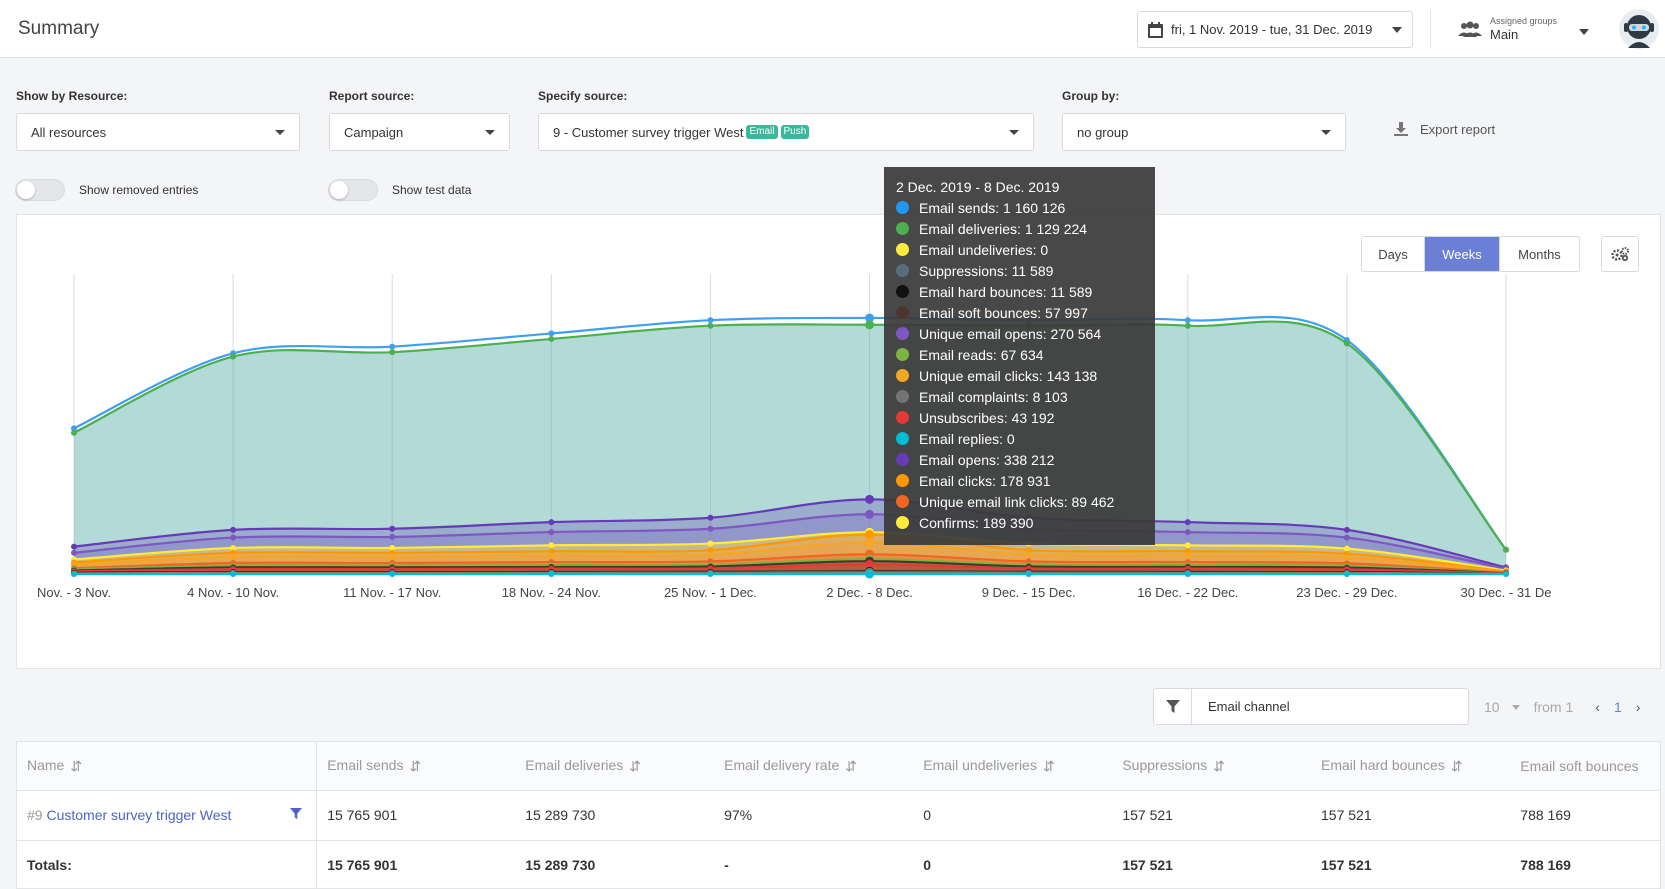 This screenshot has height=889, width=1665. What do you see at coordinates (1638, 707) in the screenshot?
I see `chevron-right-icon: ›` at bounding box center [1638, 707].